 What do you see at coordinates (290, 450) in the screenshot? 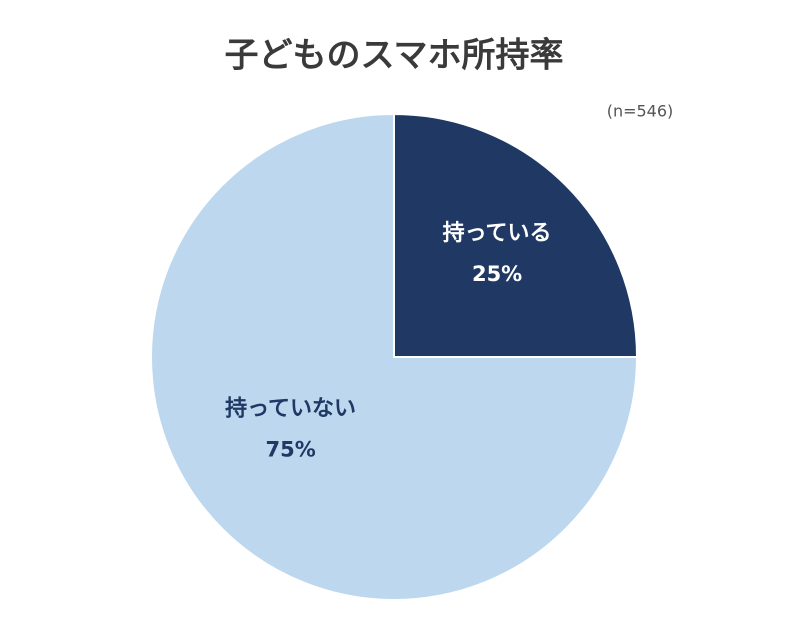
I see `slice-value-label: 75%` at bounding box center [290, 450].